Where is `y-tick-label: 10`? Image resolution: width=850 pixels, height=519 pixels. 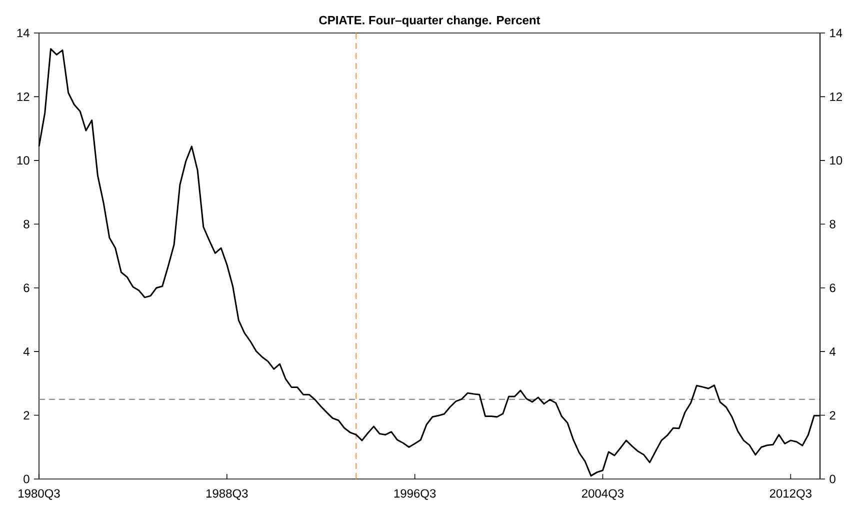 y-tick-label: 10 is located at coordinates (23, 160).